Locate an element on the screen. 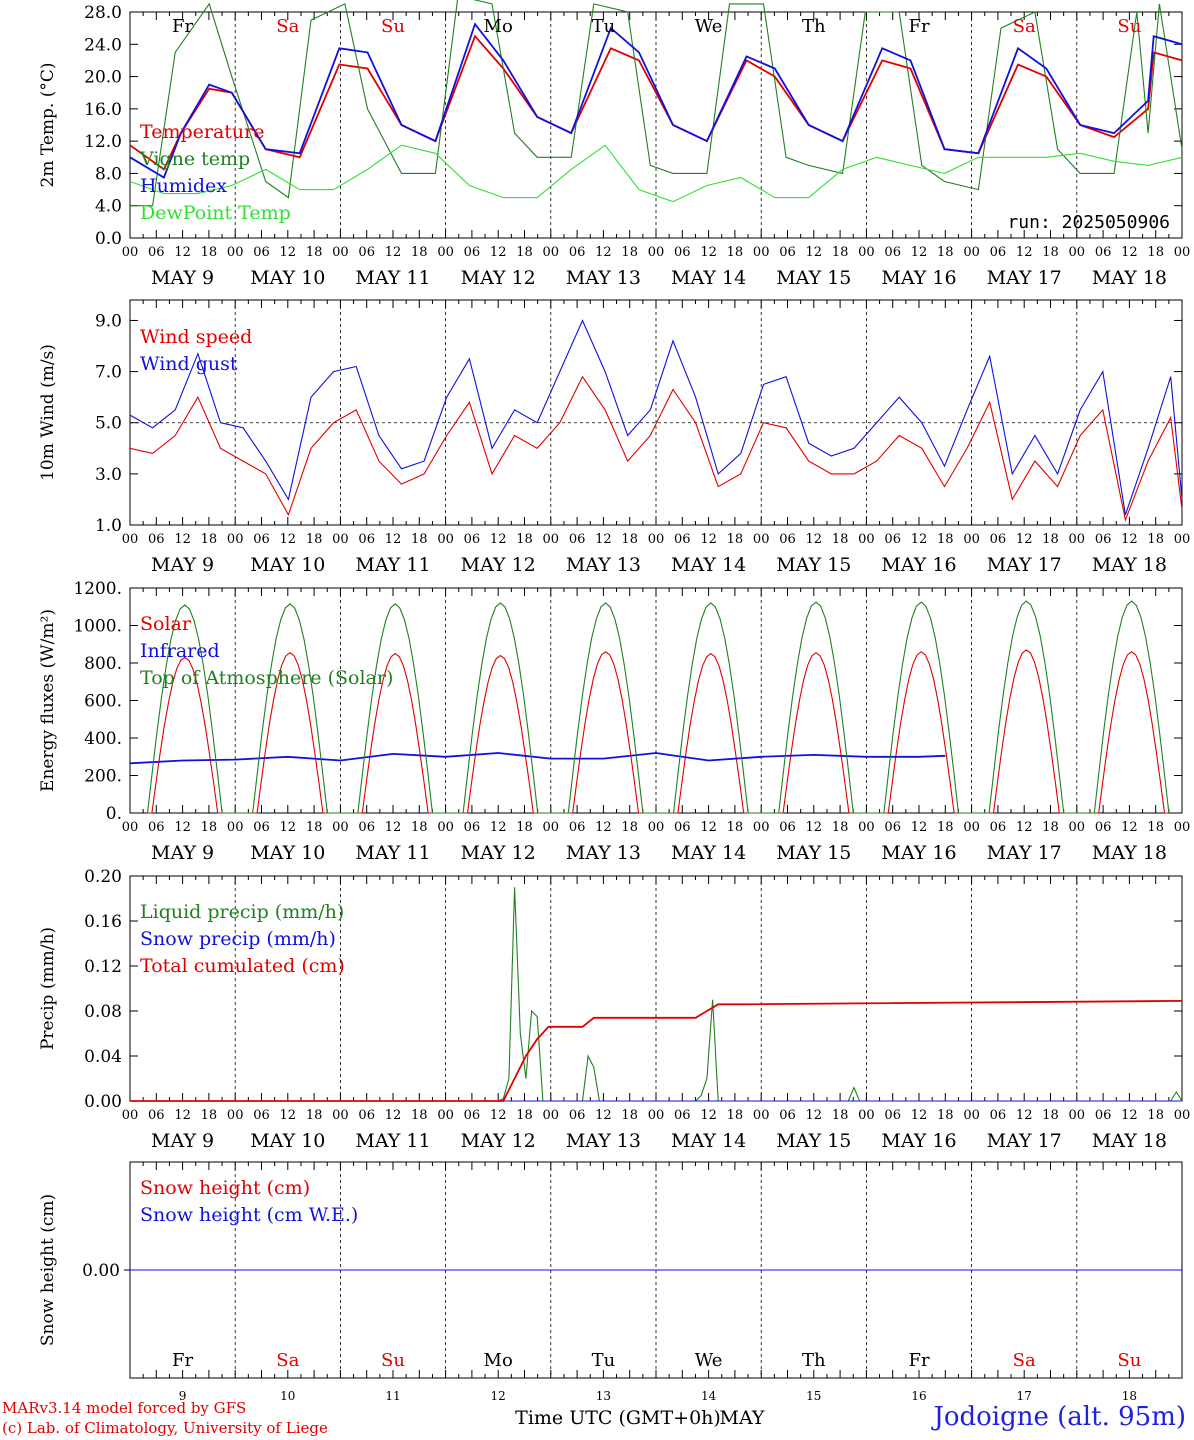 This screenshot has width=1194, height=1440. series-line-infrared is located at coordinates (537, 758).